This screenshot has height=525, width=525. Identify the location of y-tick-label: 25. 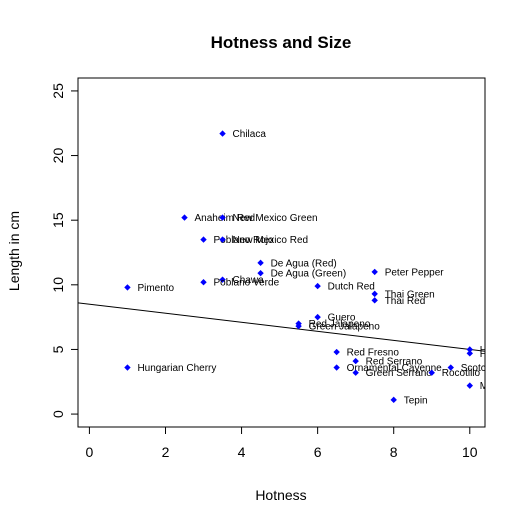
(58, 91).